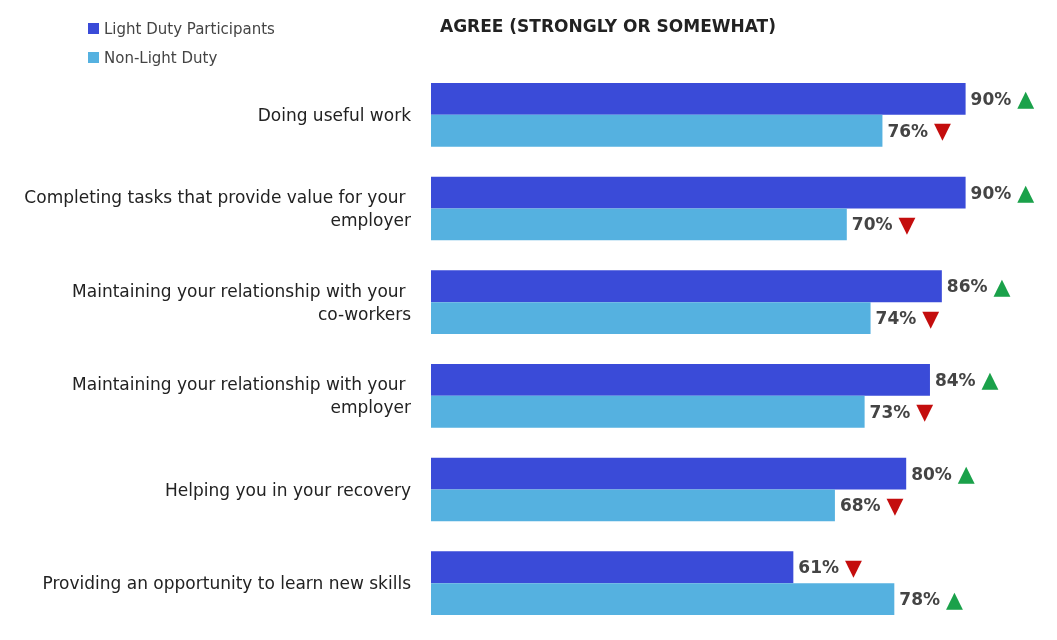 This screenshot has height=640, width=1057. Describe the element at coordinates (334, 114) in the screenshot. I see `y-tick-label: Doing useful work` at that location.